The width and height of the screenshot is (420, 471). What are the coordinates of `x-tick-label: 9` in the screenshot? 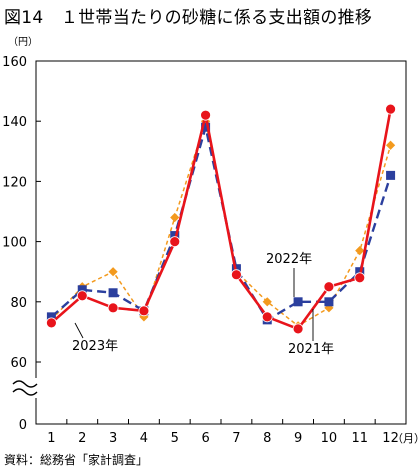 It's located at (298, 438).